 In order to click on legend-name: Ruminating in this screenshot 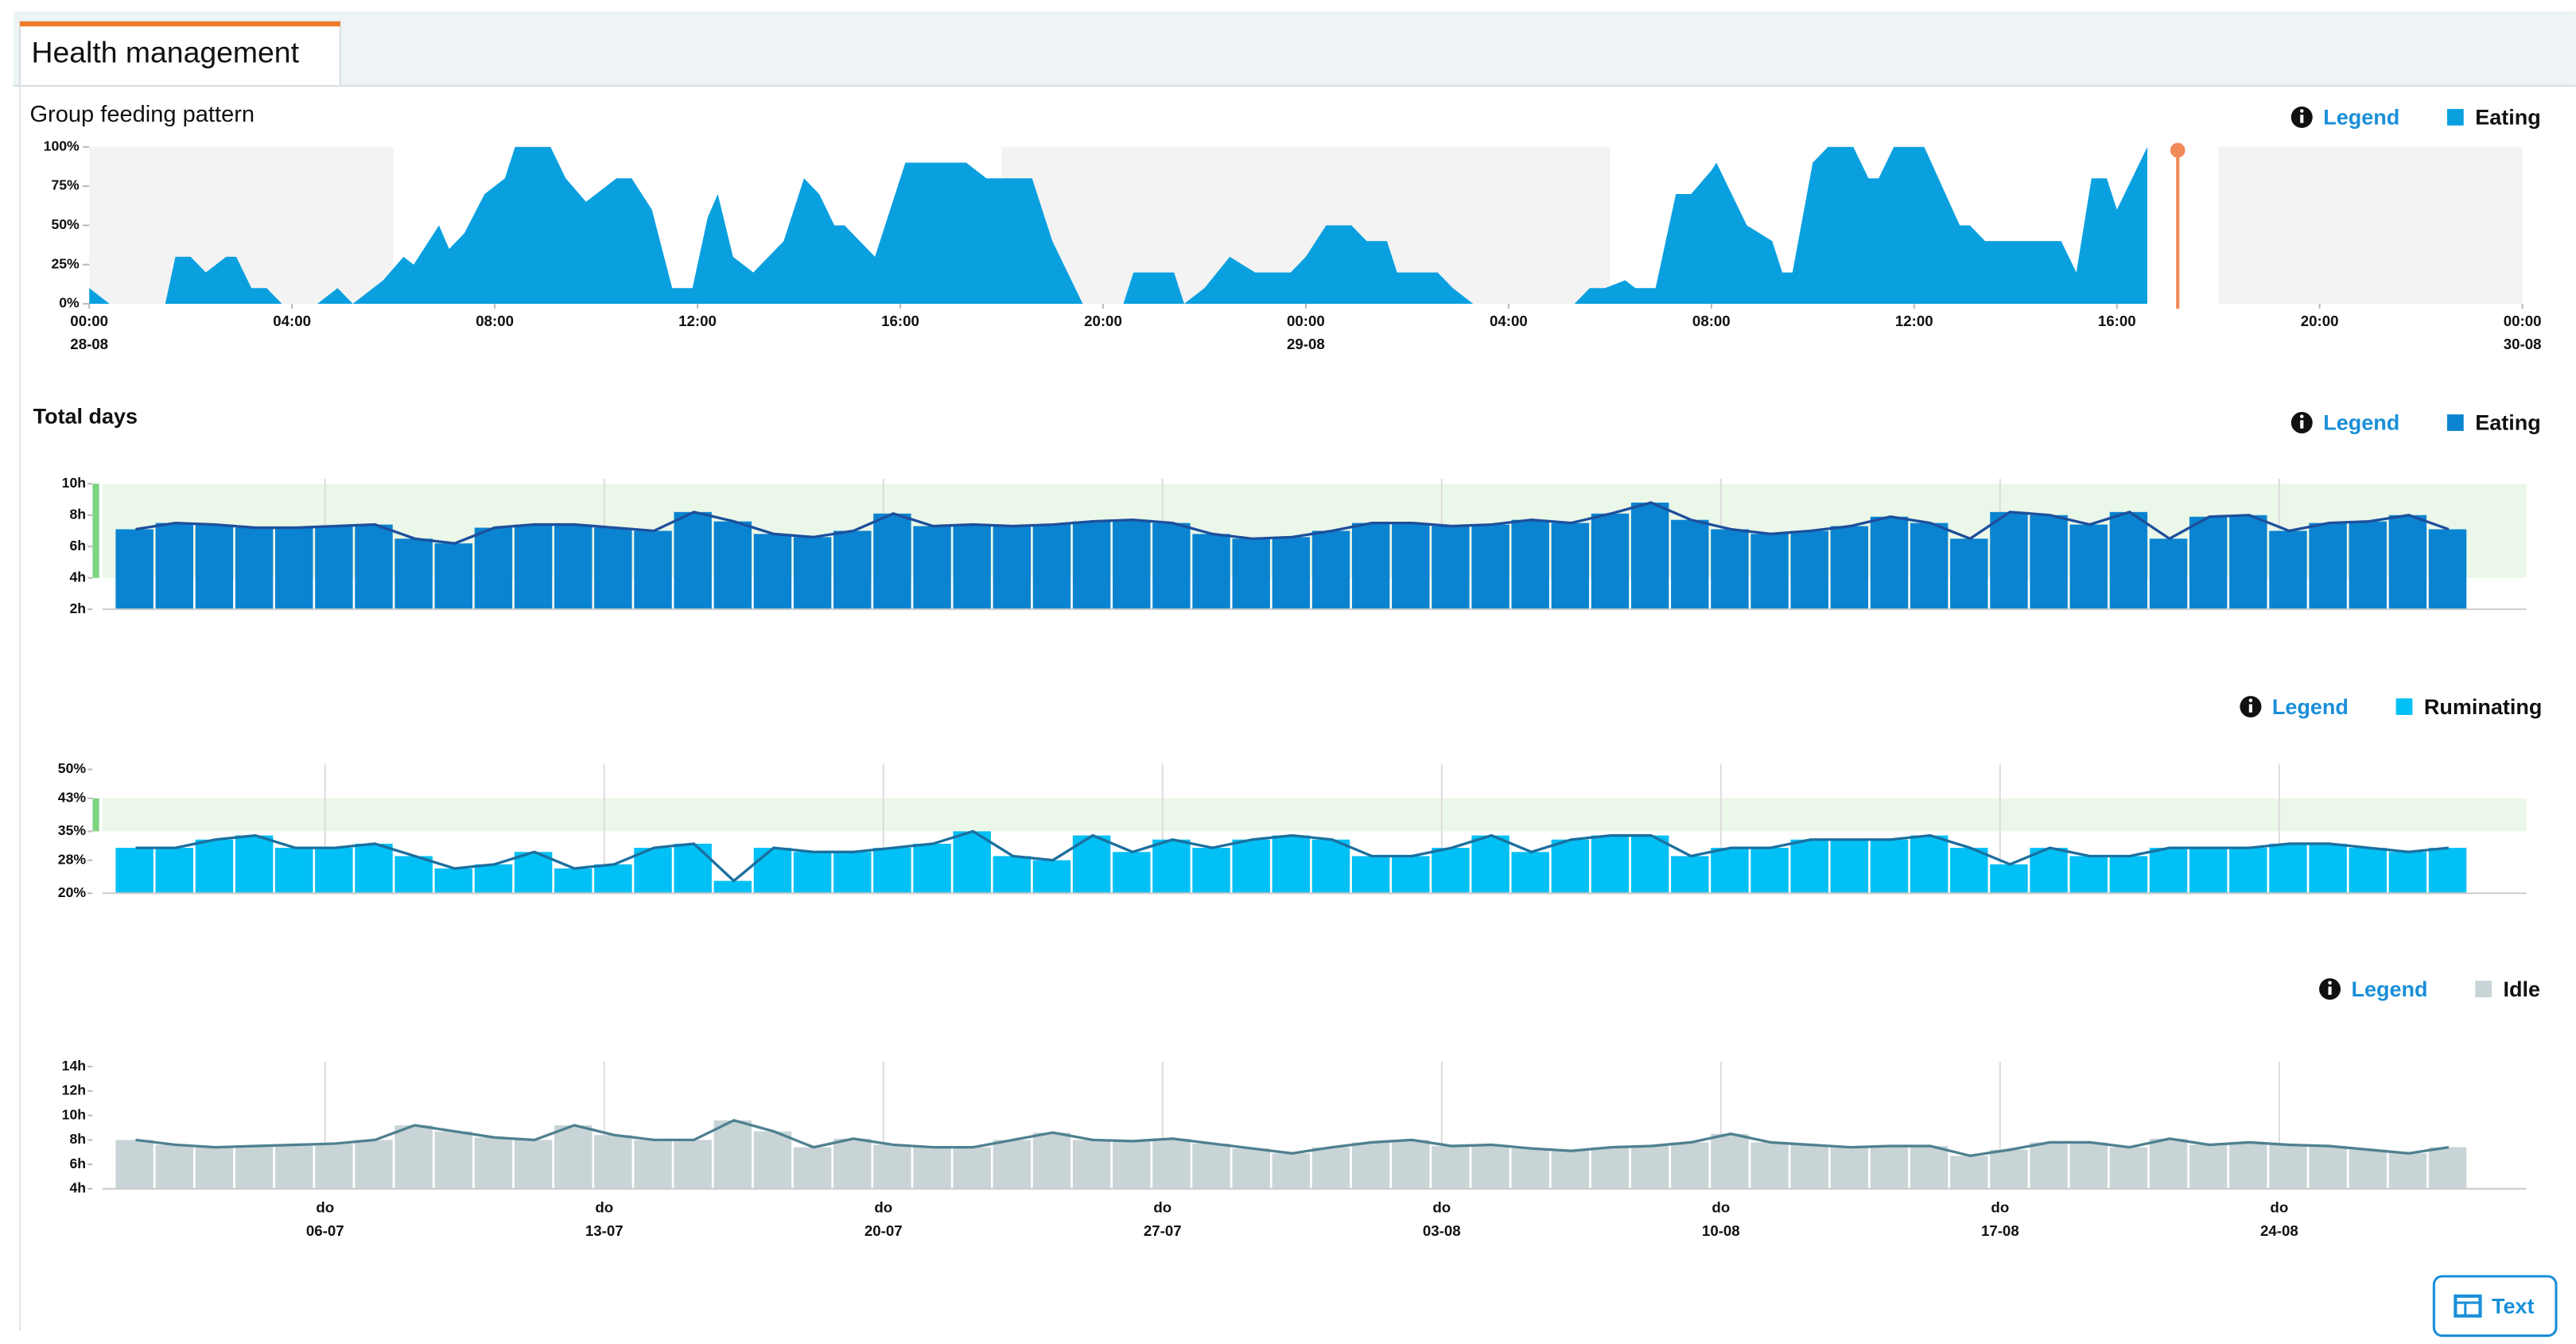, I will do `click(2483, 707)`.